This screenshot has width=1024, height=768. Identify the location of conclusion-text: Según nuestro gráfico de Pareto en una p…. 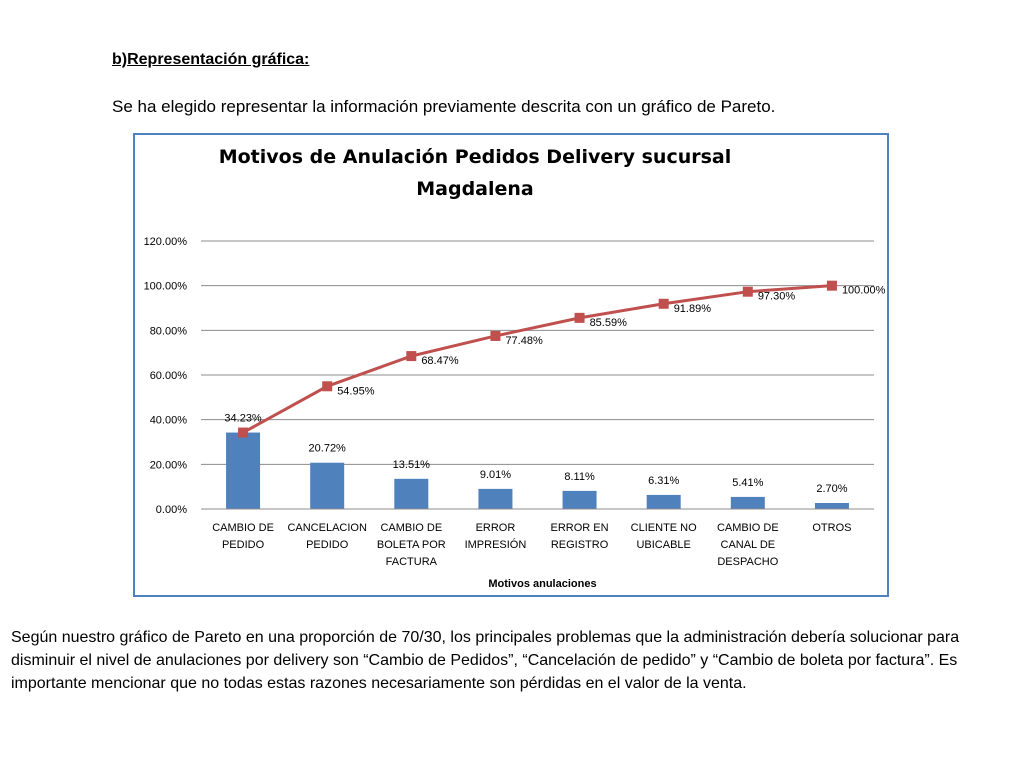
(485, 660).